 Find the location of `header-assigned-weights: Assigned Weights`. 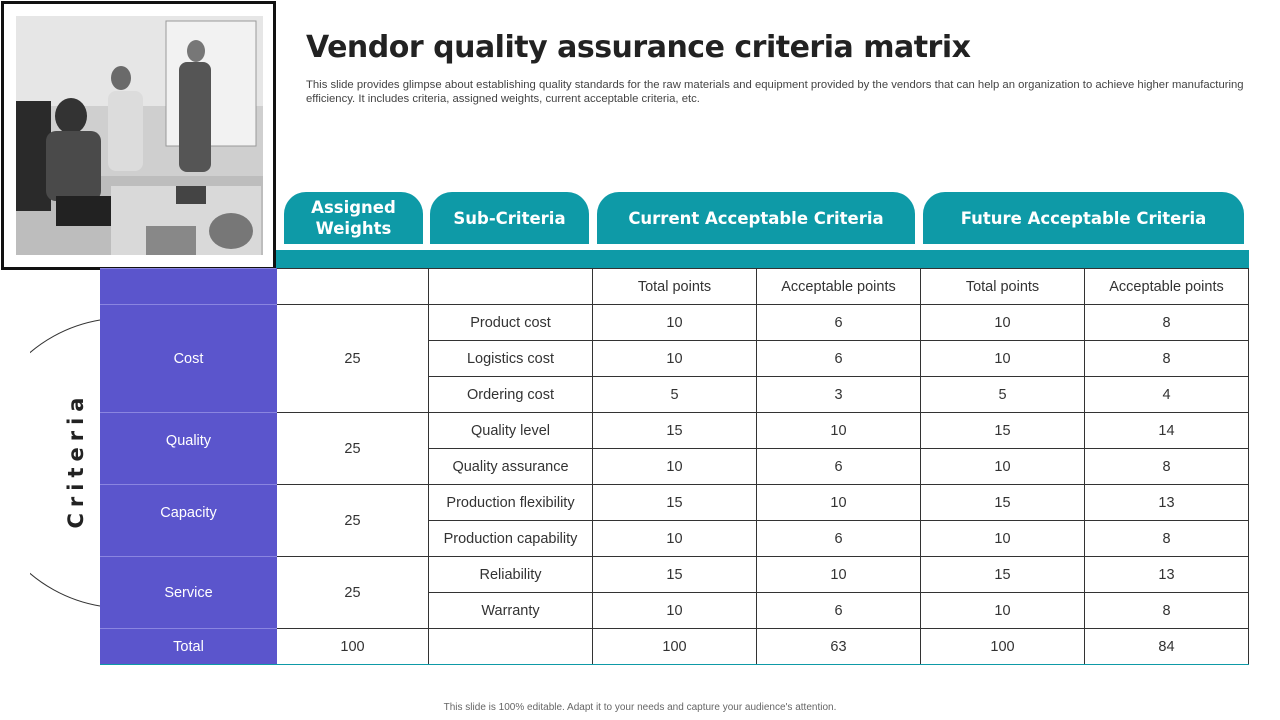

header-assigned-weights: Assigned Weights is located at coordinates (353, 218).